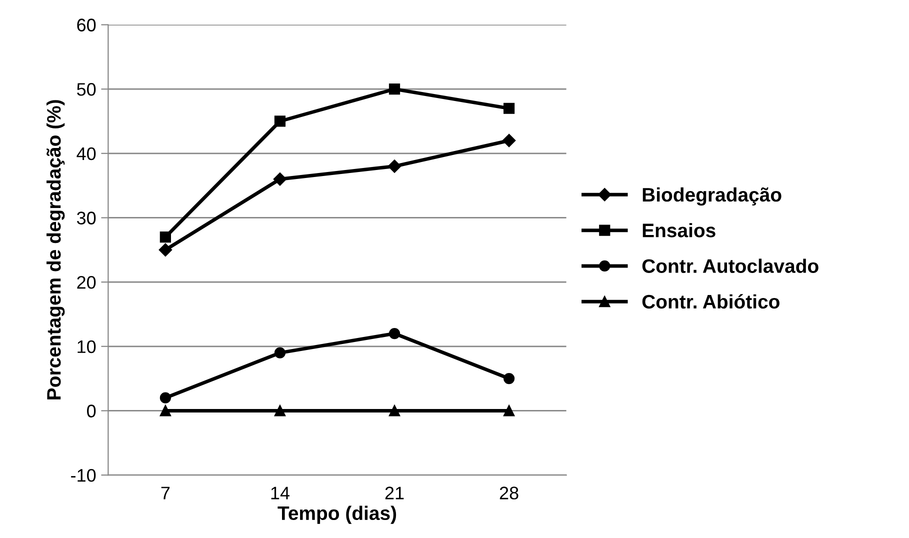 The height and width of the screenshot is (538, 909). What do you see at coordinates (712, 196) in the screenshot?
I see `legend-label: Biodegradação` at bounding box center [712, 196].